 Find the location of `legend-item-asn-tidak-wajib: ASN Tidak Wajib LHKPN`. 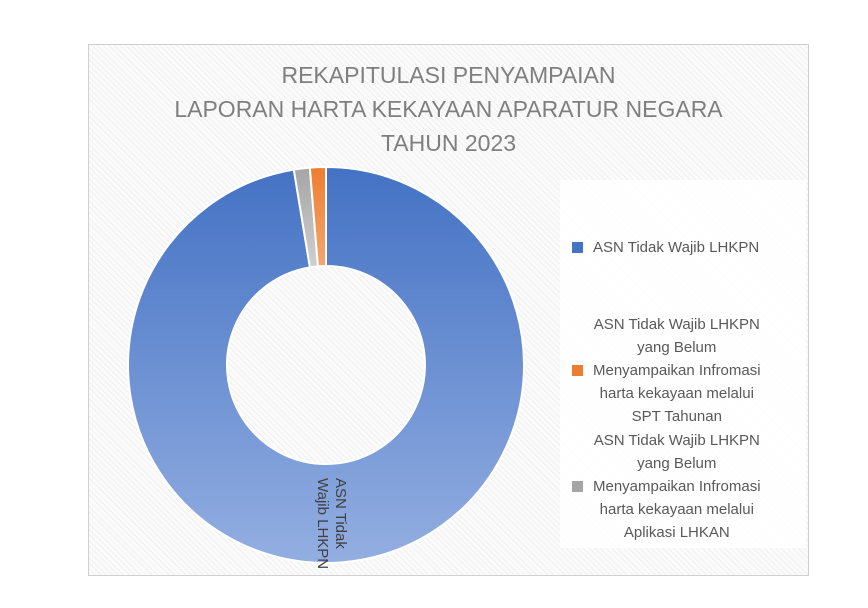

legend-item-asn-tidak-wajib: ASN Tidak Wajib LHKPN is located at coordinates (665, 247).